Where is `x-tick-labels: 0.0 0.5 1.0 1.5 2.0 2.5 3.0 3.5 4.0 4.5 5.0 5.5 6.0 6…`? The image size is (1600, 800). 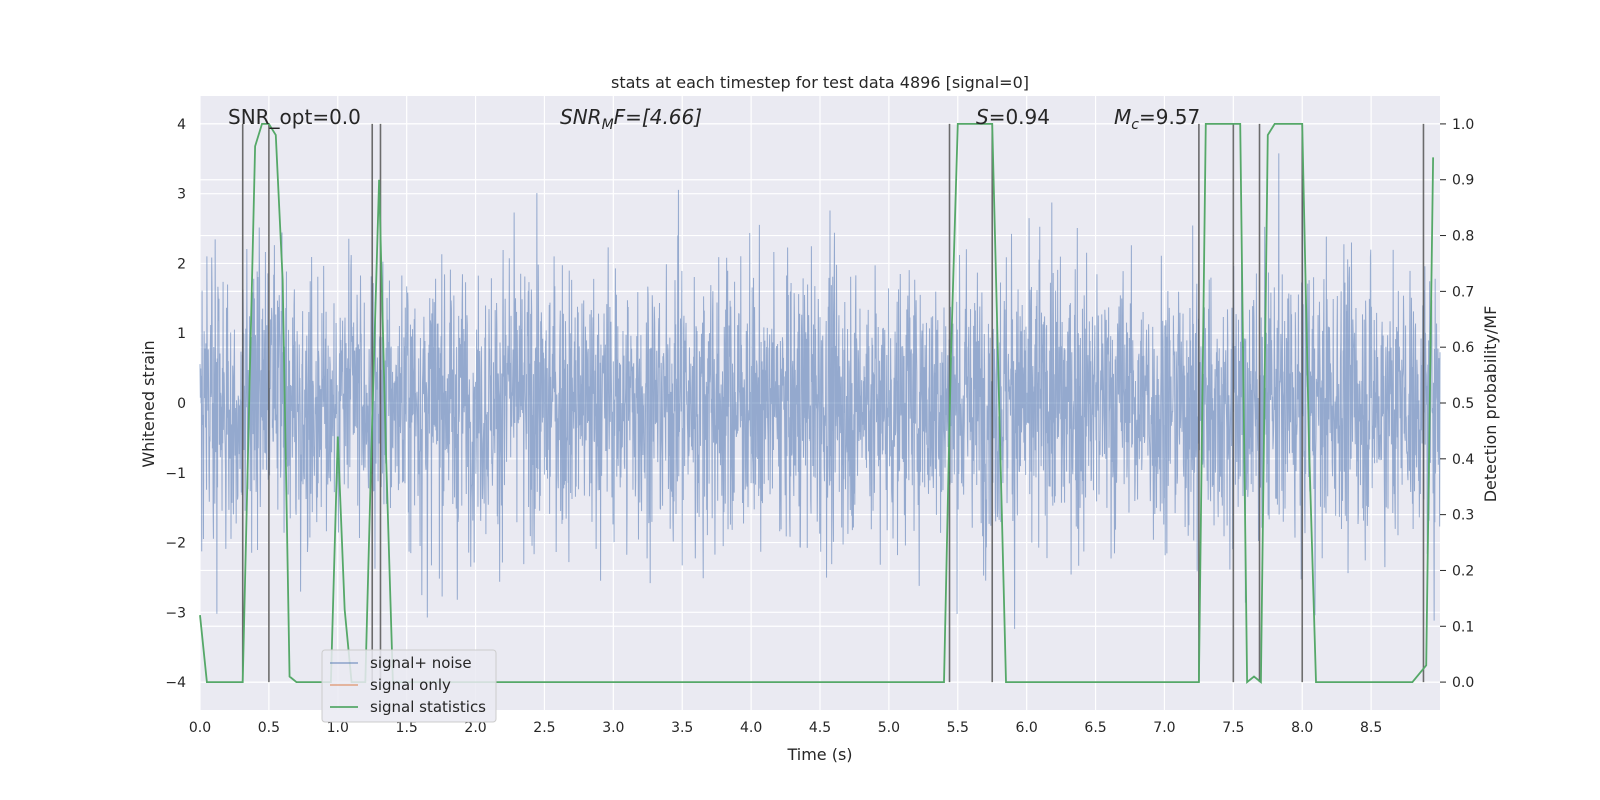
x-tick-labels: 0.0 0.5 1.0 1.5 2.0 2.5 3.0 3.5 4.0 4.5 5.0 5.5 6.0 6… is located at coordinates (785, 728).